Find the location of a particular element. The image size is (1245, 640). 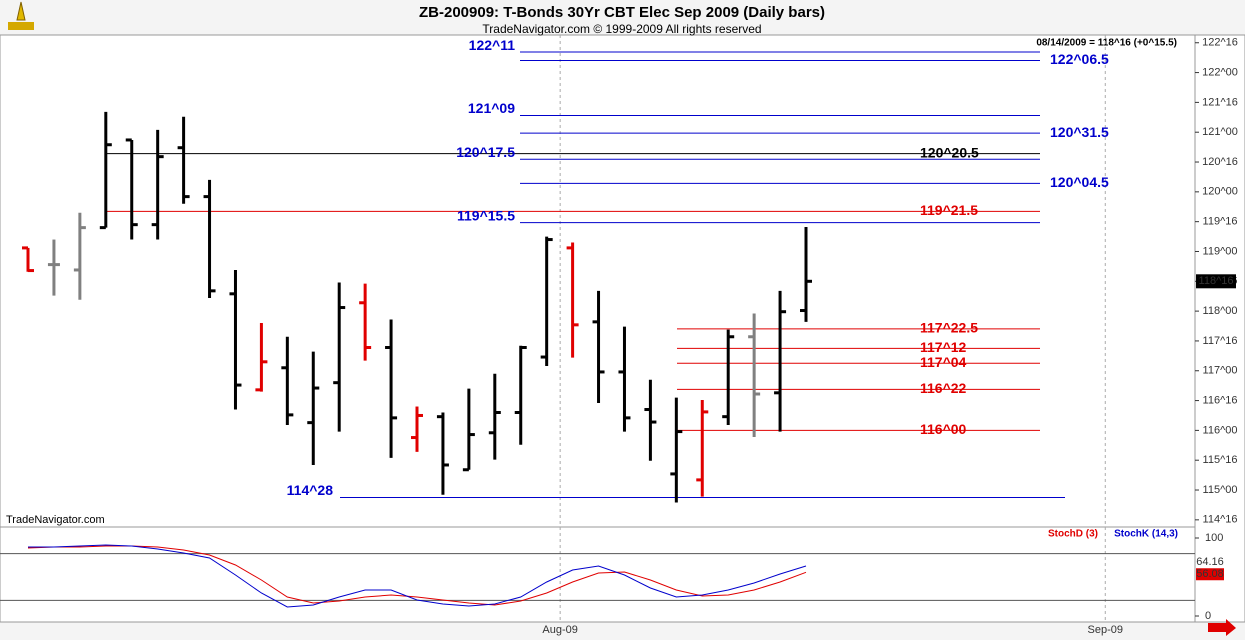

y-tick-label: 121^16 is located at coordinates (1220, 102).